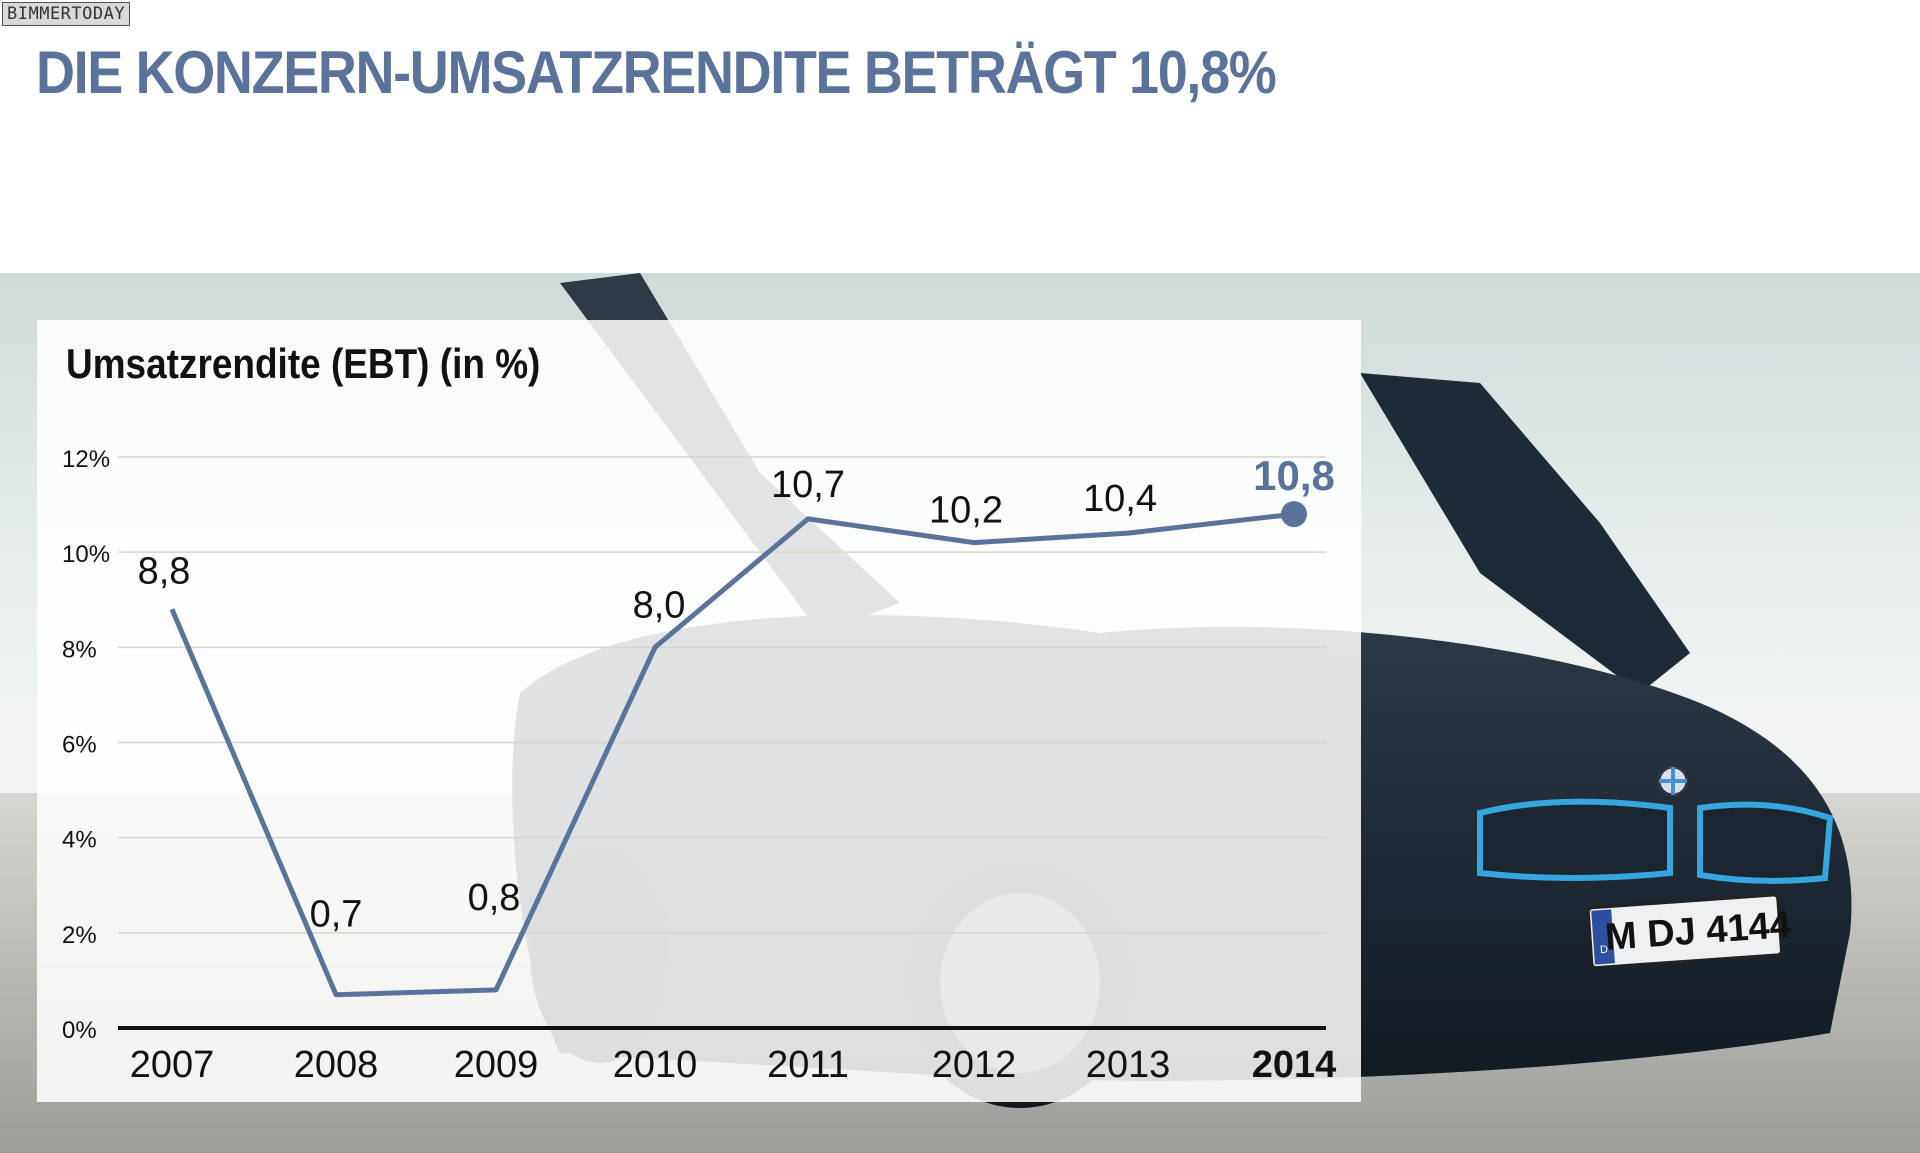 This screenshot has width=1920, height=1153. Describe the element at coordinates (1765, 842) in the screenshot. I see `kidney-grille-right` at that location.